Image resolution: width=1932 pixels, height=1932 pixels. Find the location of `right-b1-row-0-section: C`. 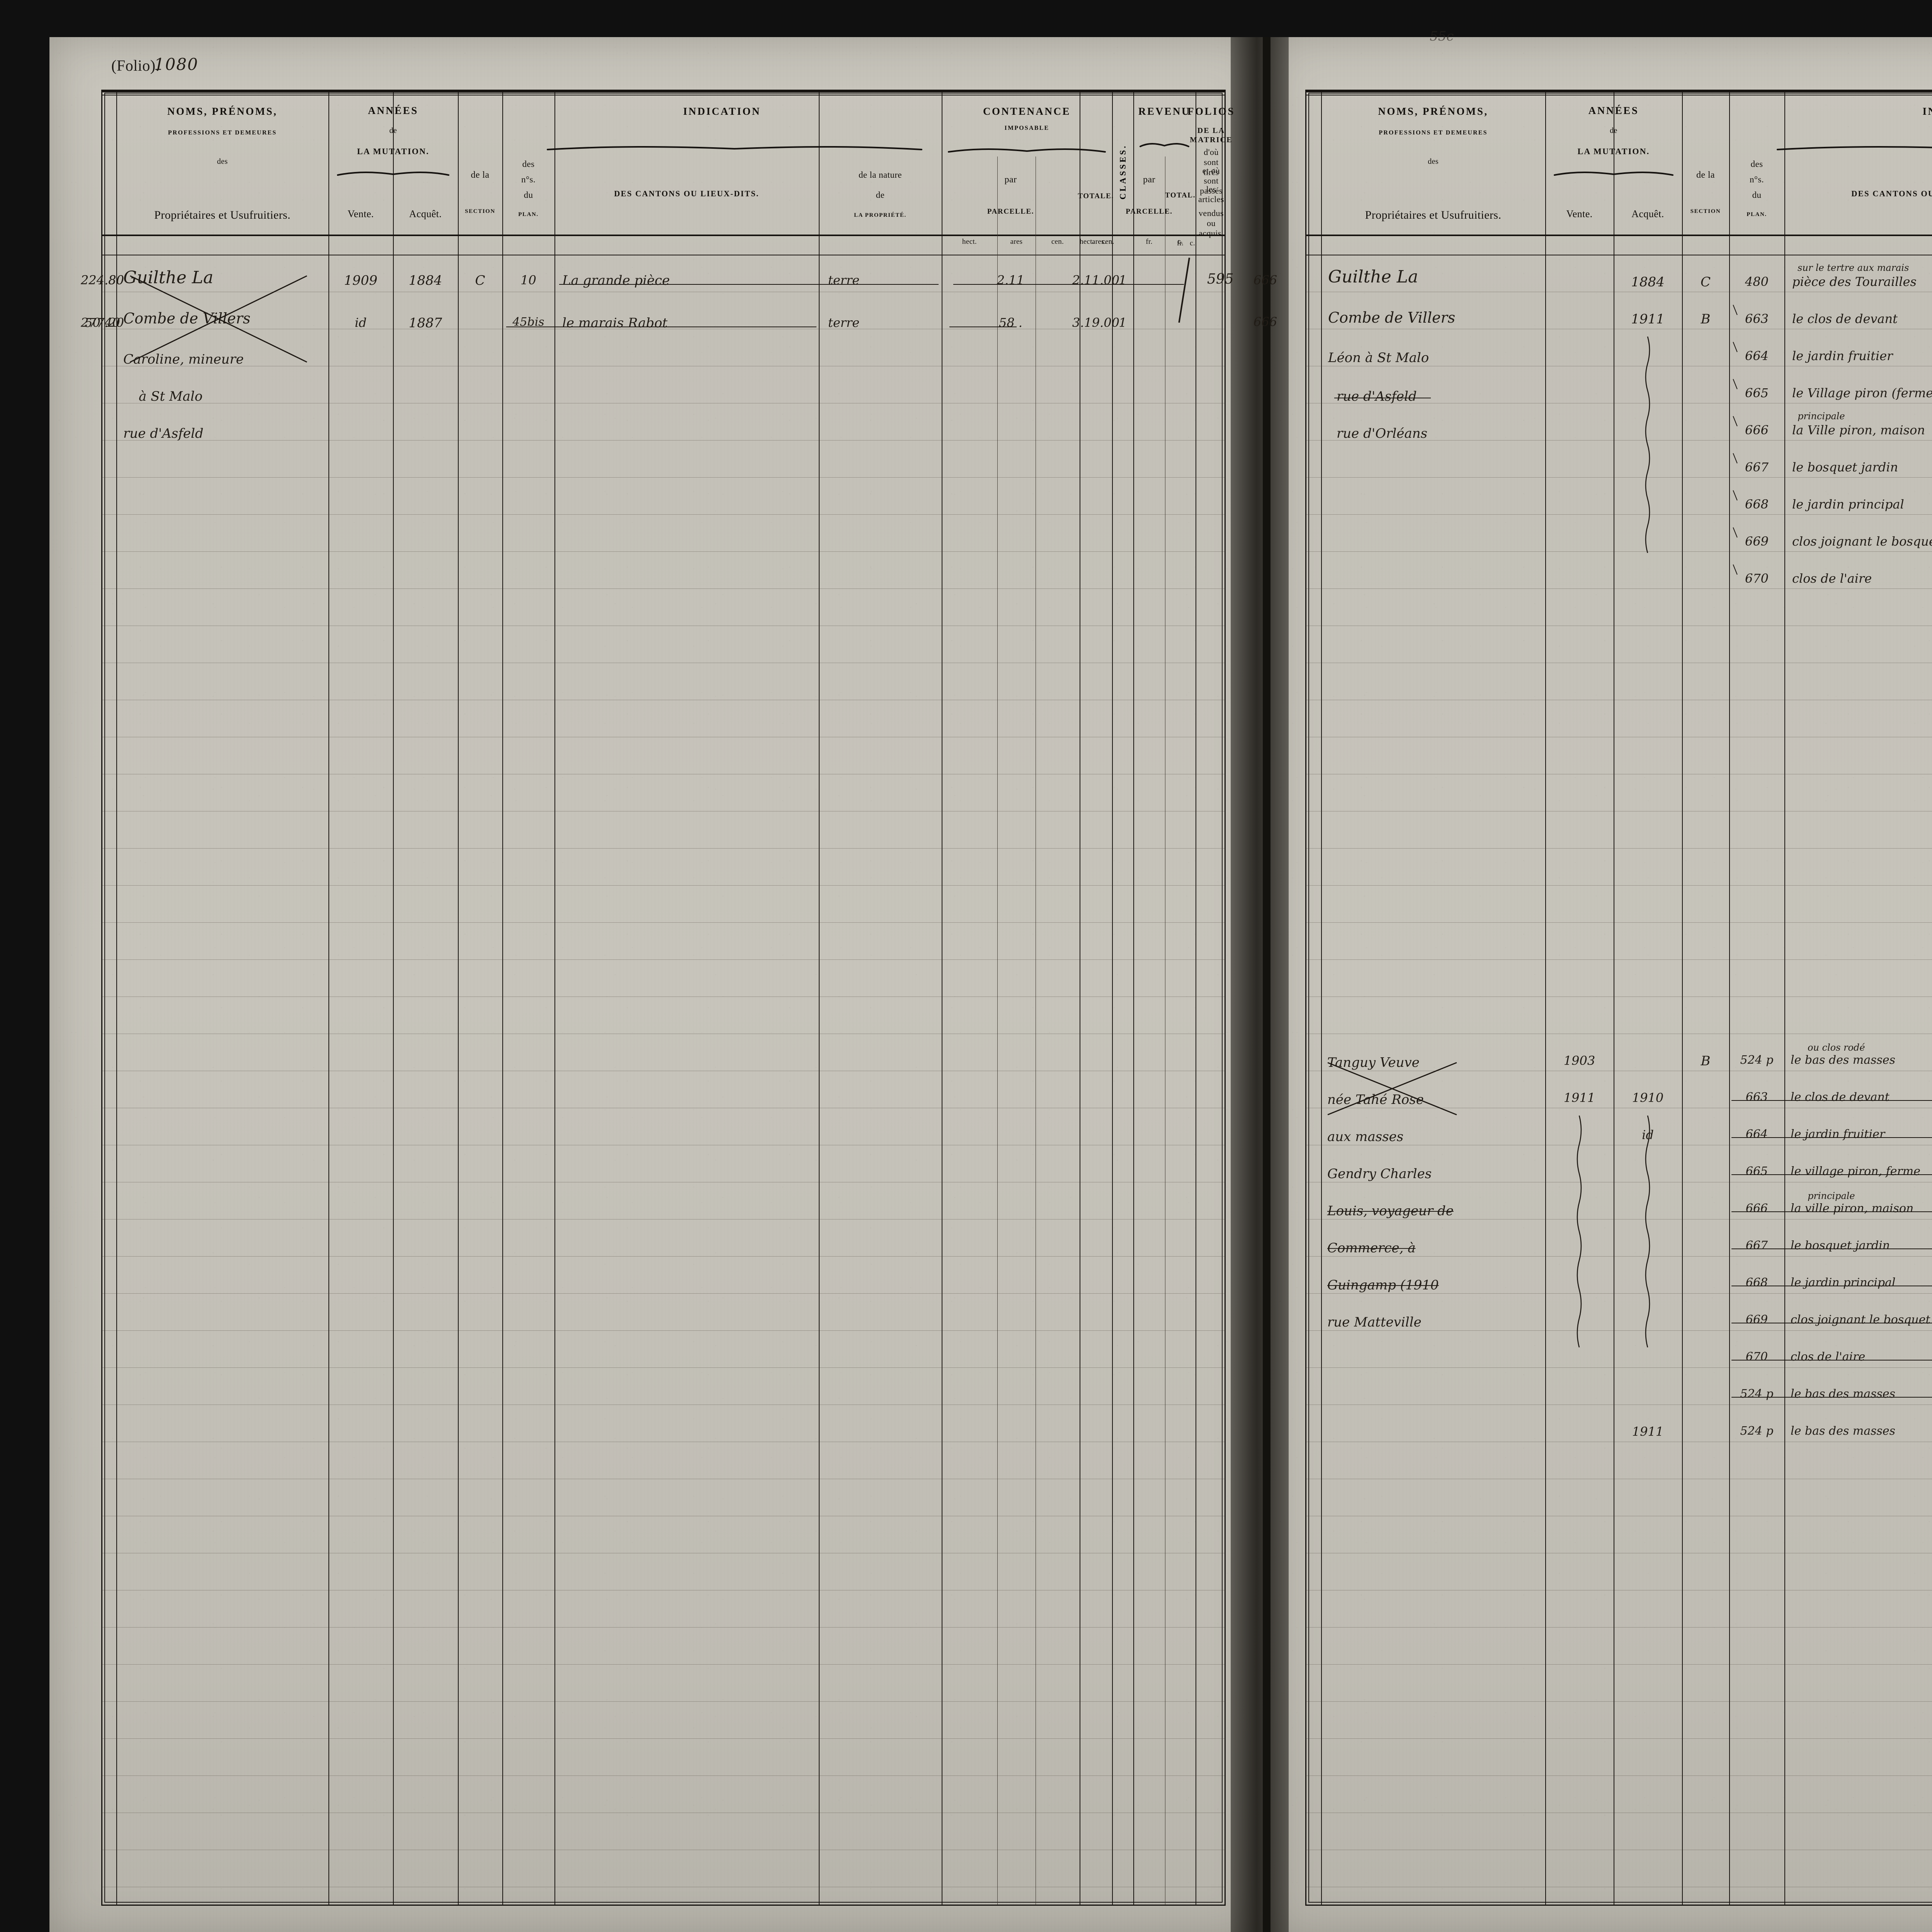

right-b1-row-0-section: C is located at coordinates (1705, 282).